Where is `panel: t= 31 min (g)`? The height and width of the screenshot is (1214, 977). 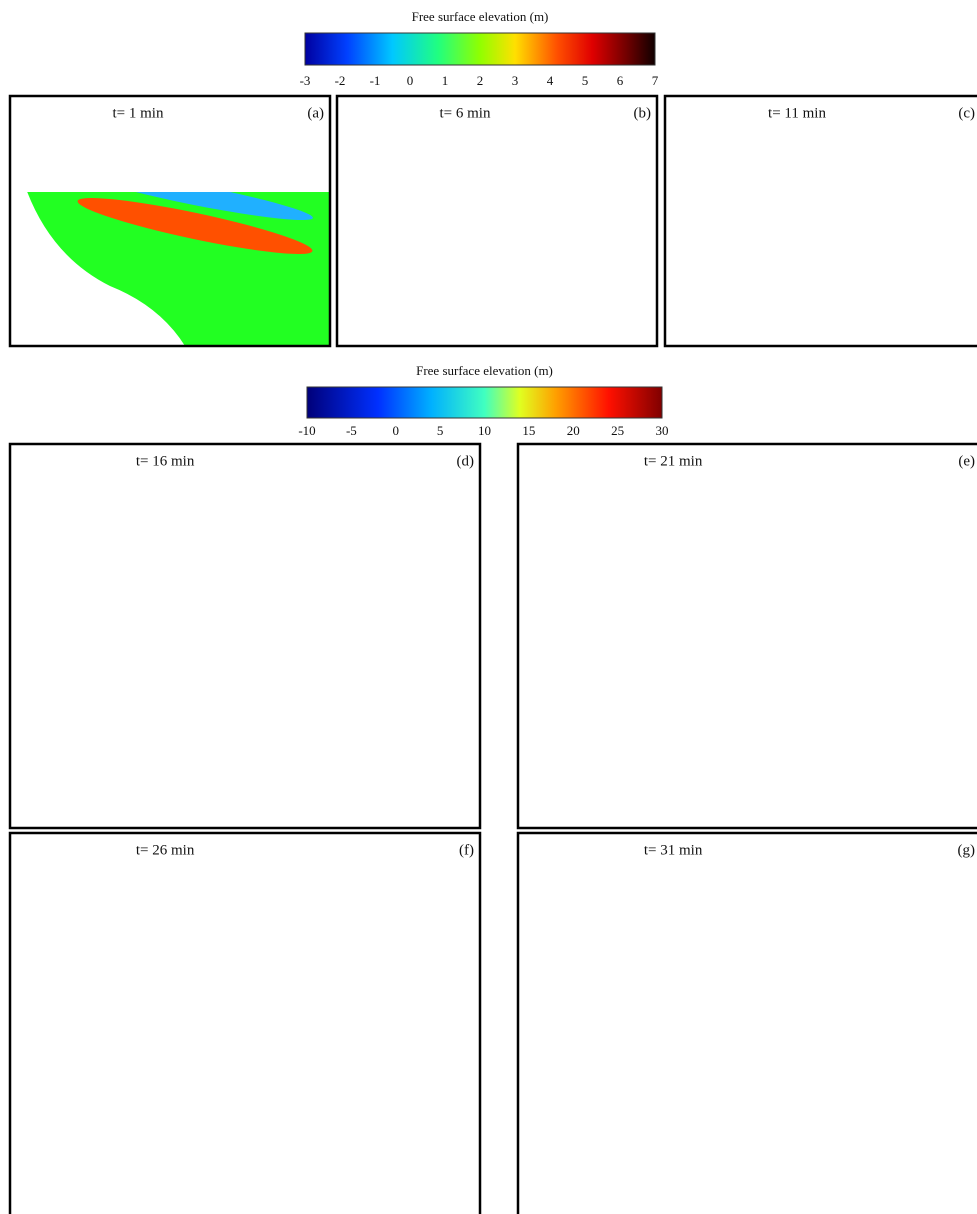 panel: t= 31 min (g) is located at coordinates (746, 1022).